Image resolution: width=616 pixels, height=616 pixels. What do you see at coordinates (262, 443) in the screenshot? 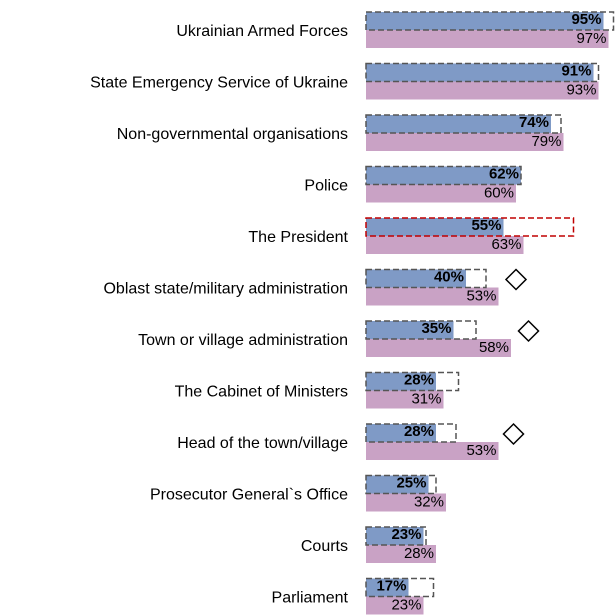
I see `category-label: Head of the town/village` at bounding box center [262, 443].